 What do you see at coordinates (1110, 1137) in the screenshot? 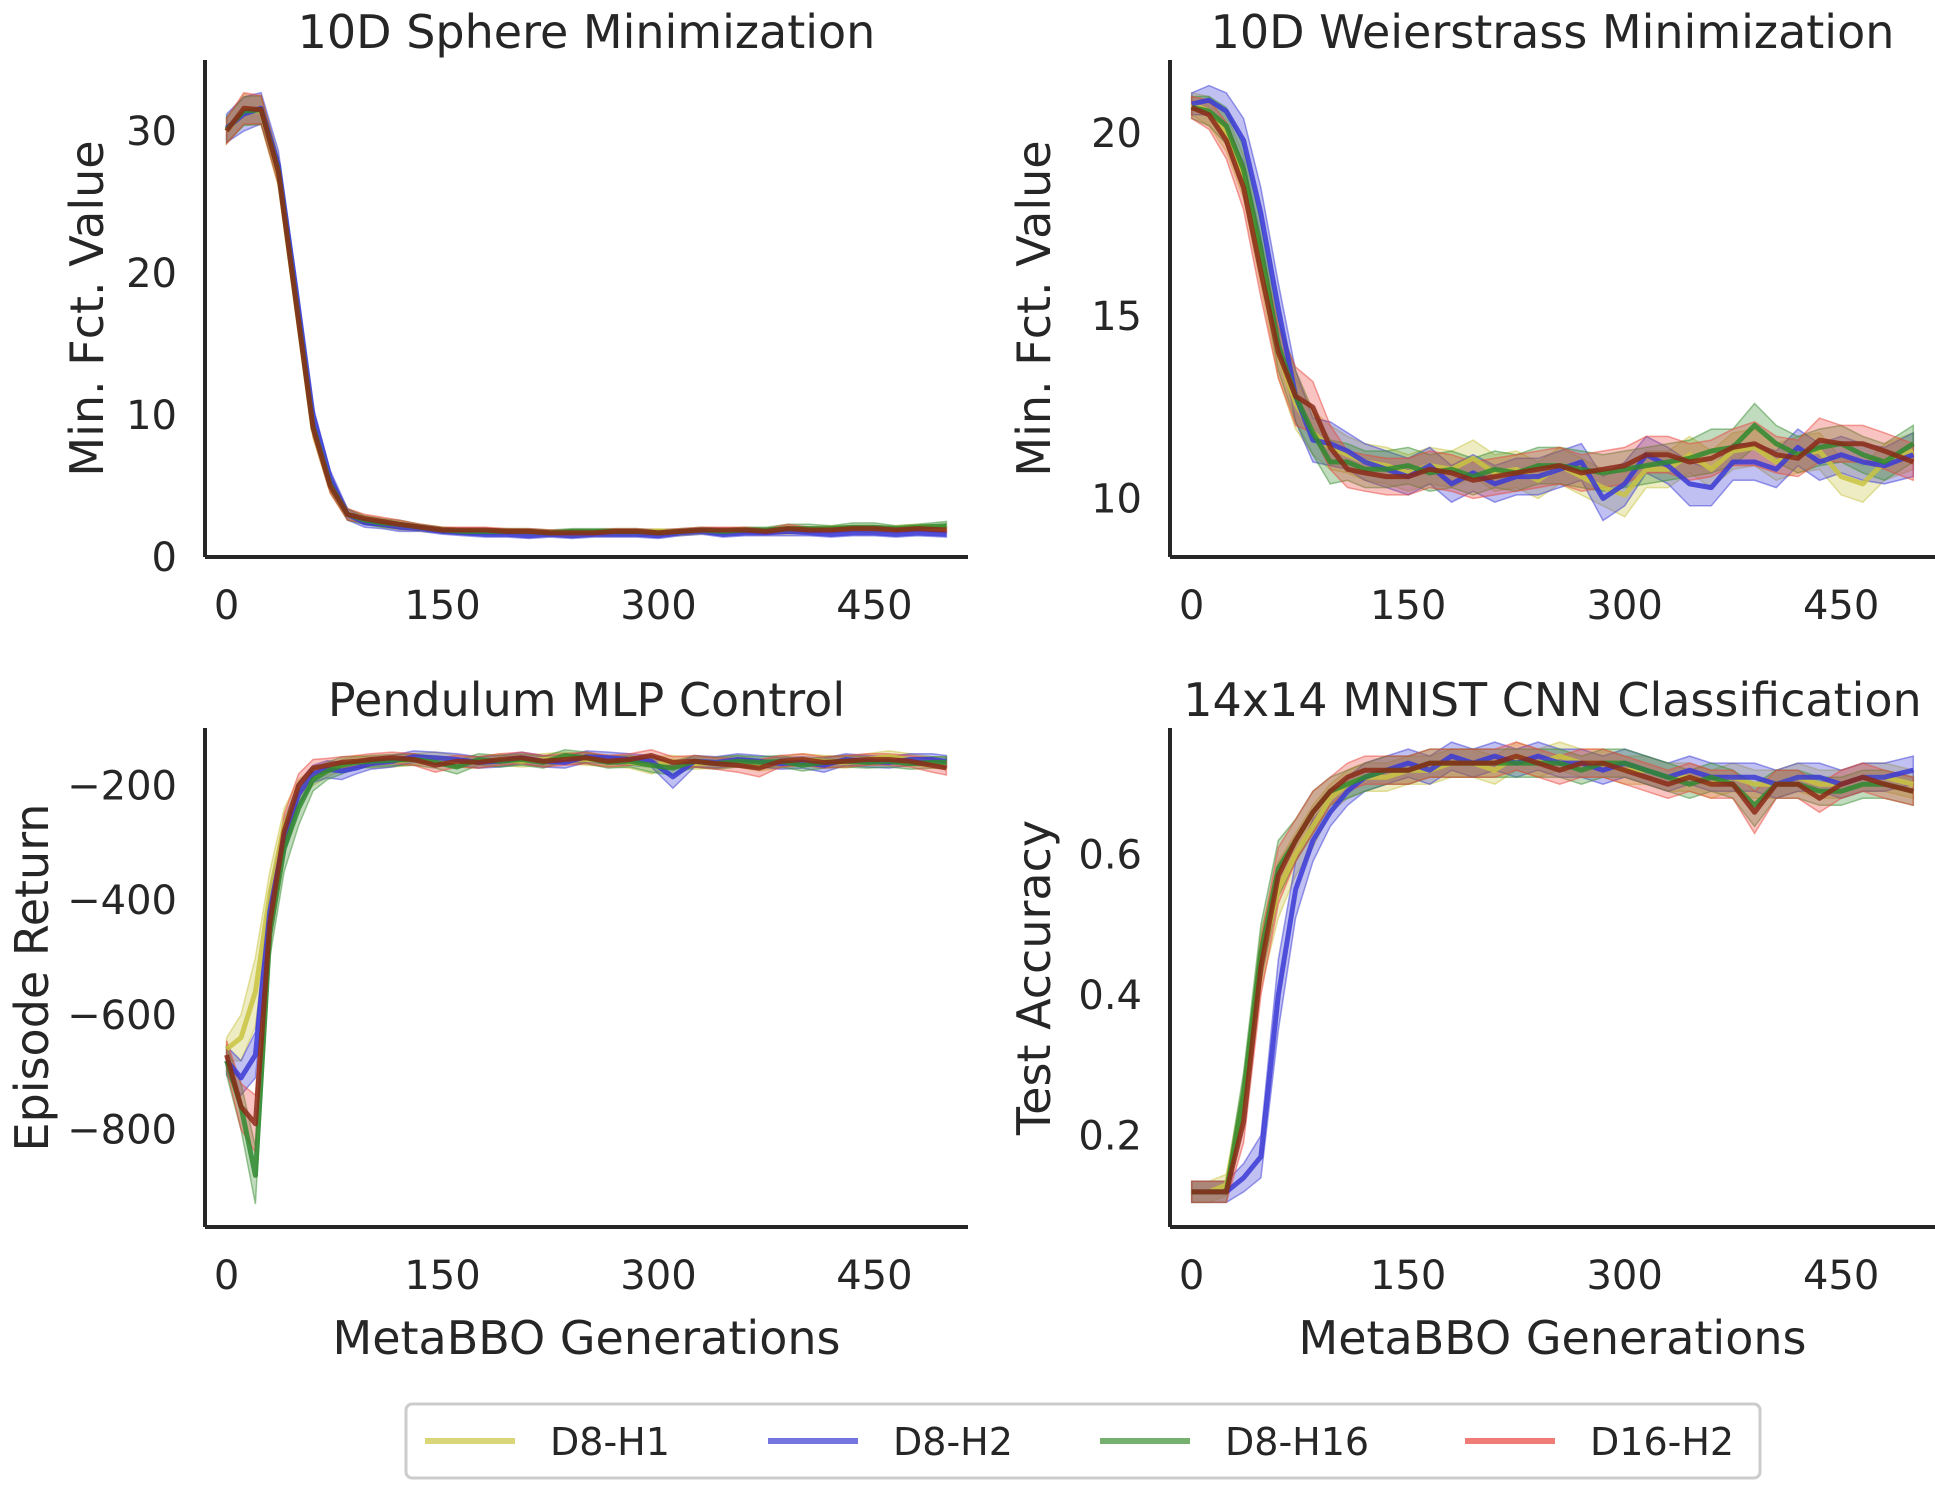
I see `y-tick-label: 0.2` at bounding box center [1110, 1137].